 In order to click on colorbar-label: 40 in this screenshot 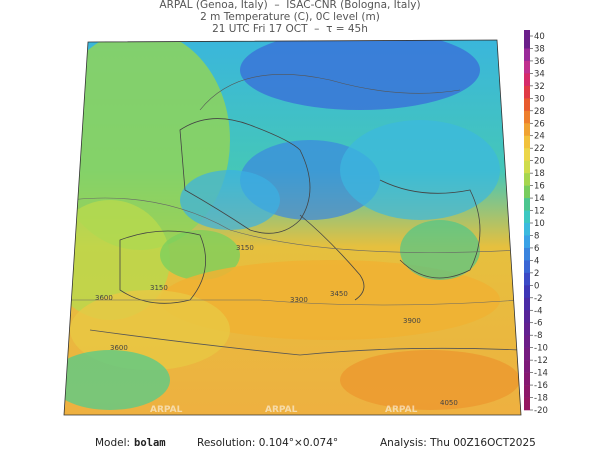, I will do `click(539, 37)`.